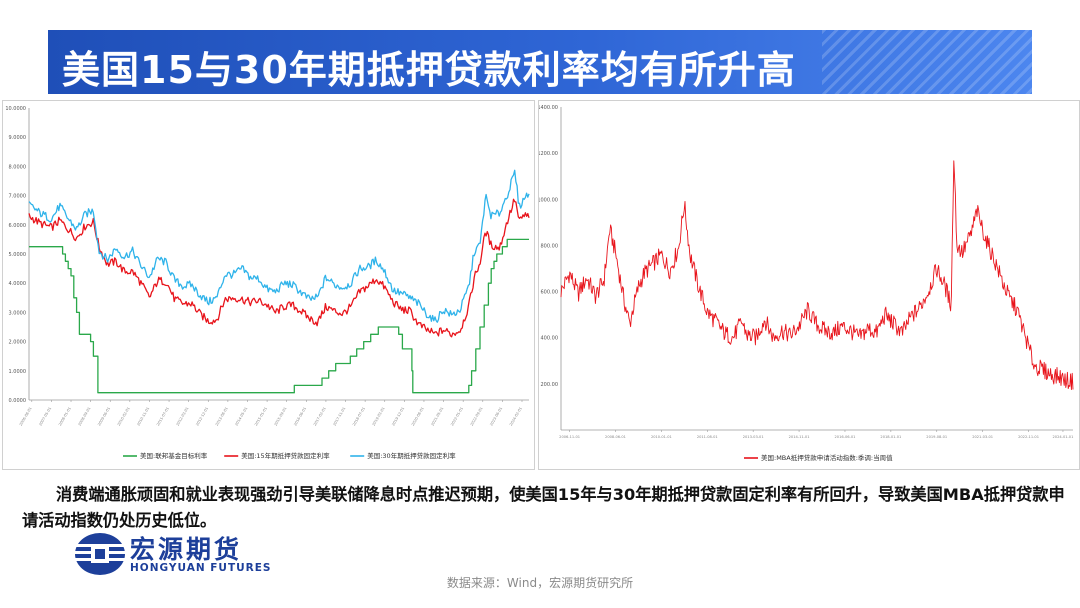 This screenshot has height=608, width=1080. Describe the element at coordinates (18, 372) in the screenshot. I see `y-tick-label: 1.0000` at that location.